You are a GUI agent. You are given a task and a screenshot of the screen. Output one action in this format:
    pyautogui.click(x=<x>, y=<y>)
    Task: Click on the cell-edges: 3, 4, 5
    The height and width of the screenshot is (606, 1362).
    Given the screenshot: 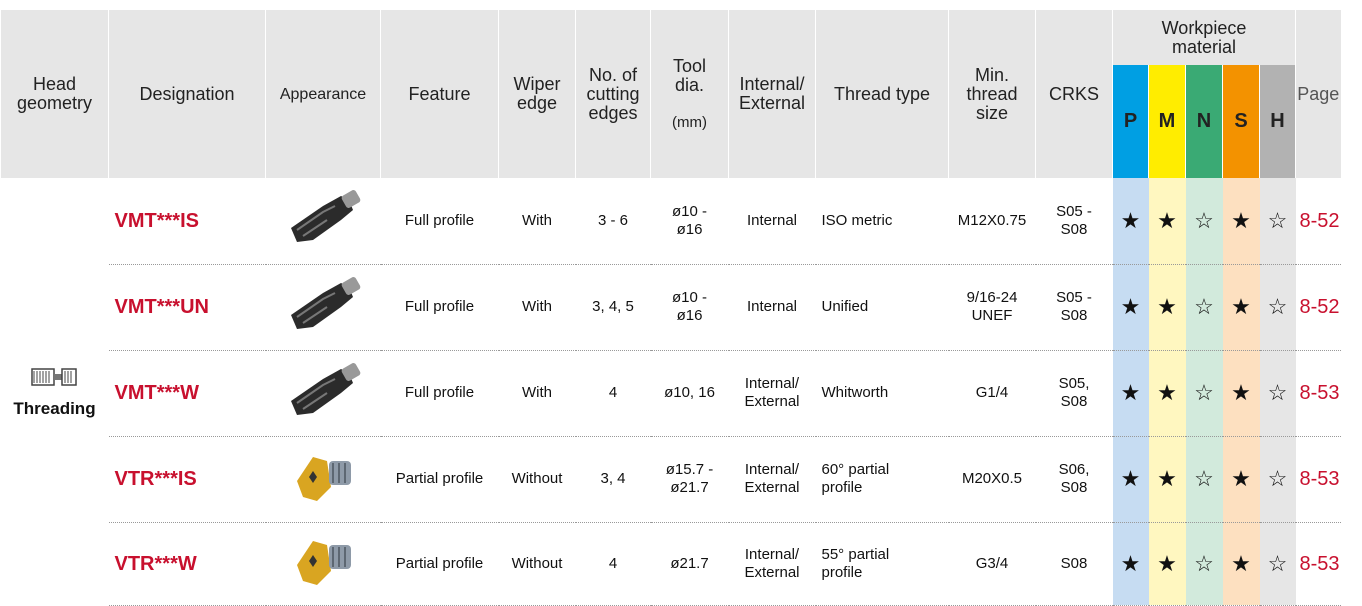 What is the action you would take?
    pyautogui.click(x=613, y=307)
    